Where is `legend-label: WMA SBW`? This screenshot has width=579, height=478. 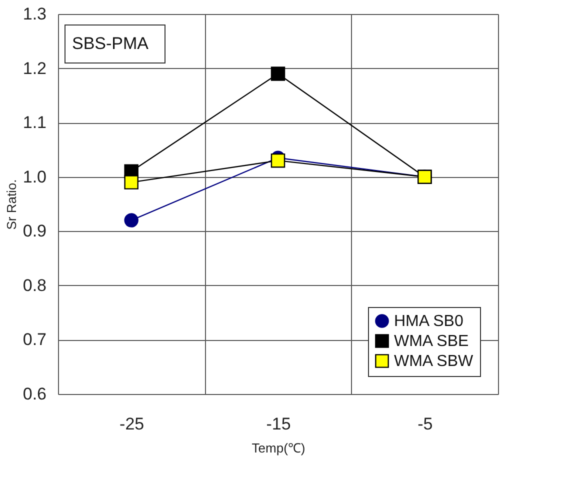 legend-label: WMA SBW is located at coordinates (434, 361).